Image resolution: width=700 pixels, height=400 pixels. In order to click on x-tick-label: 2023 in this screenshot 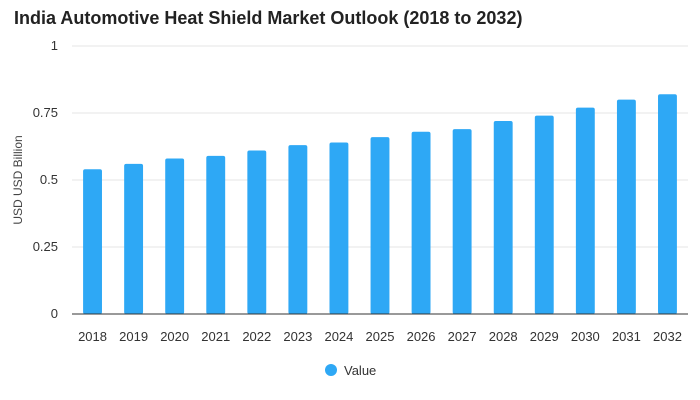, I will do `click(297, 336)`.